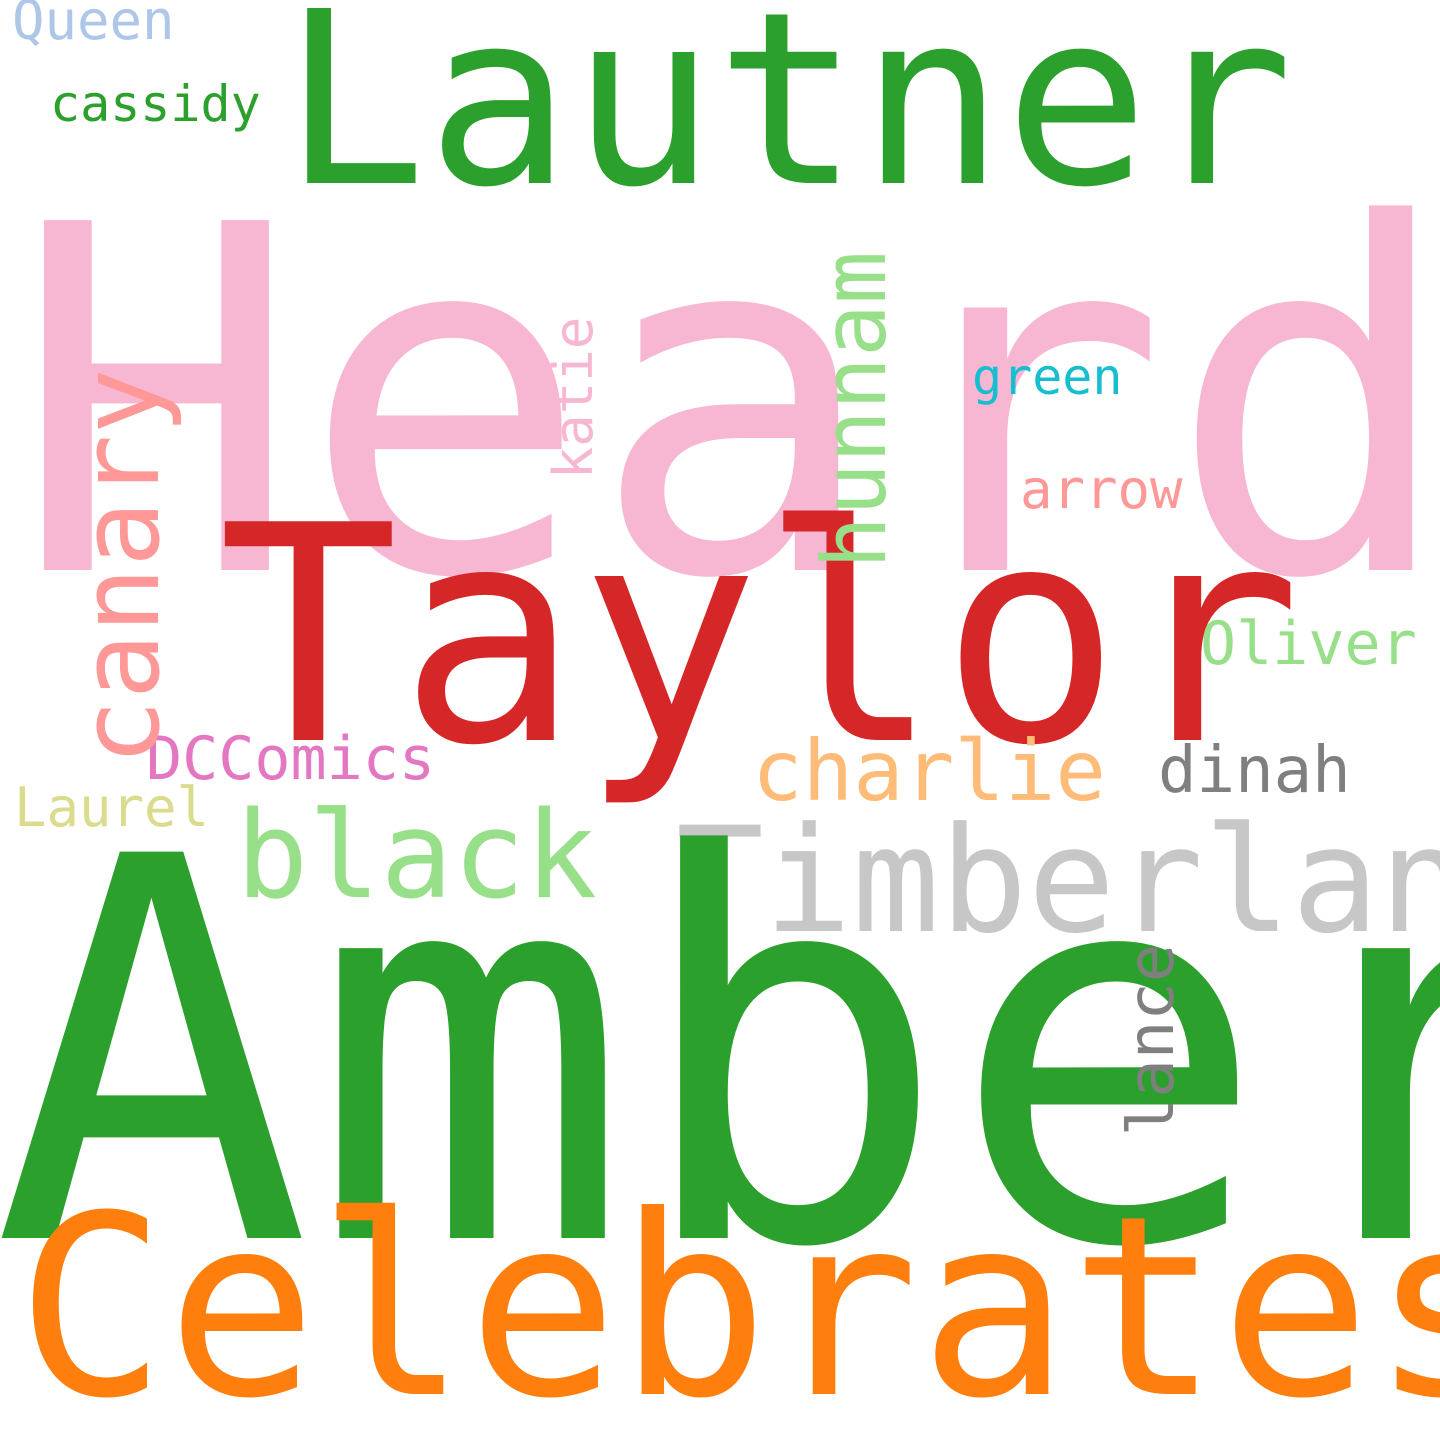 Image resolution: width=1440 pixels, height=1440 pixels. Describe the element at coordinates (1047, 377) in the screenshot. I see `word-green: green` at that location.